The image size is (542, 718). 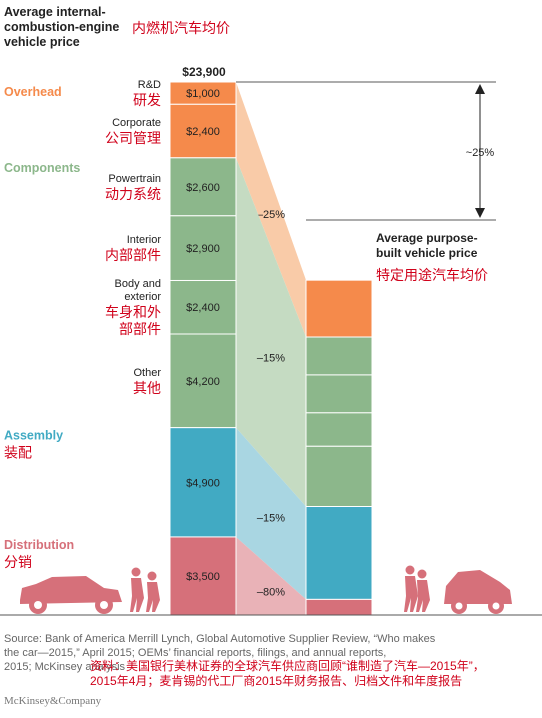 I want to click on ice-segment-interior, so click(x=203, y=248).